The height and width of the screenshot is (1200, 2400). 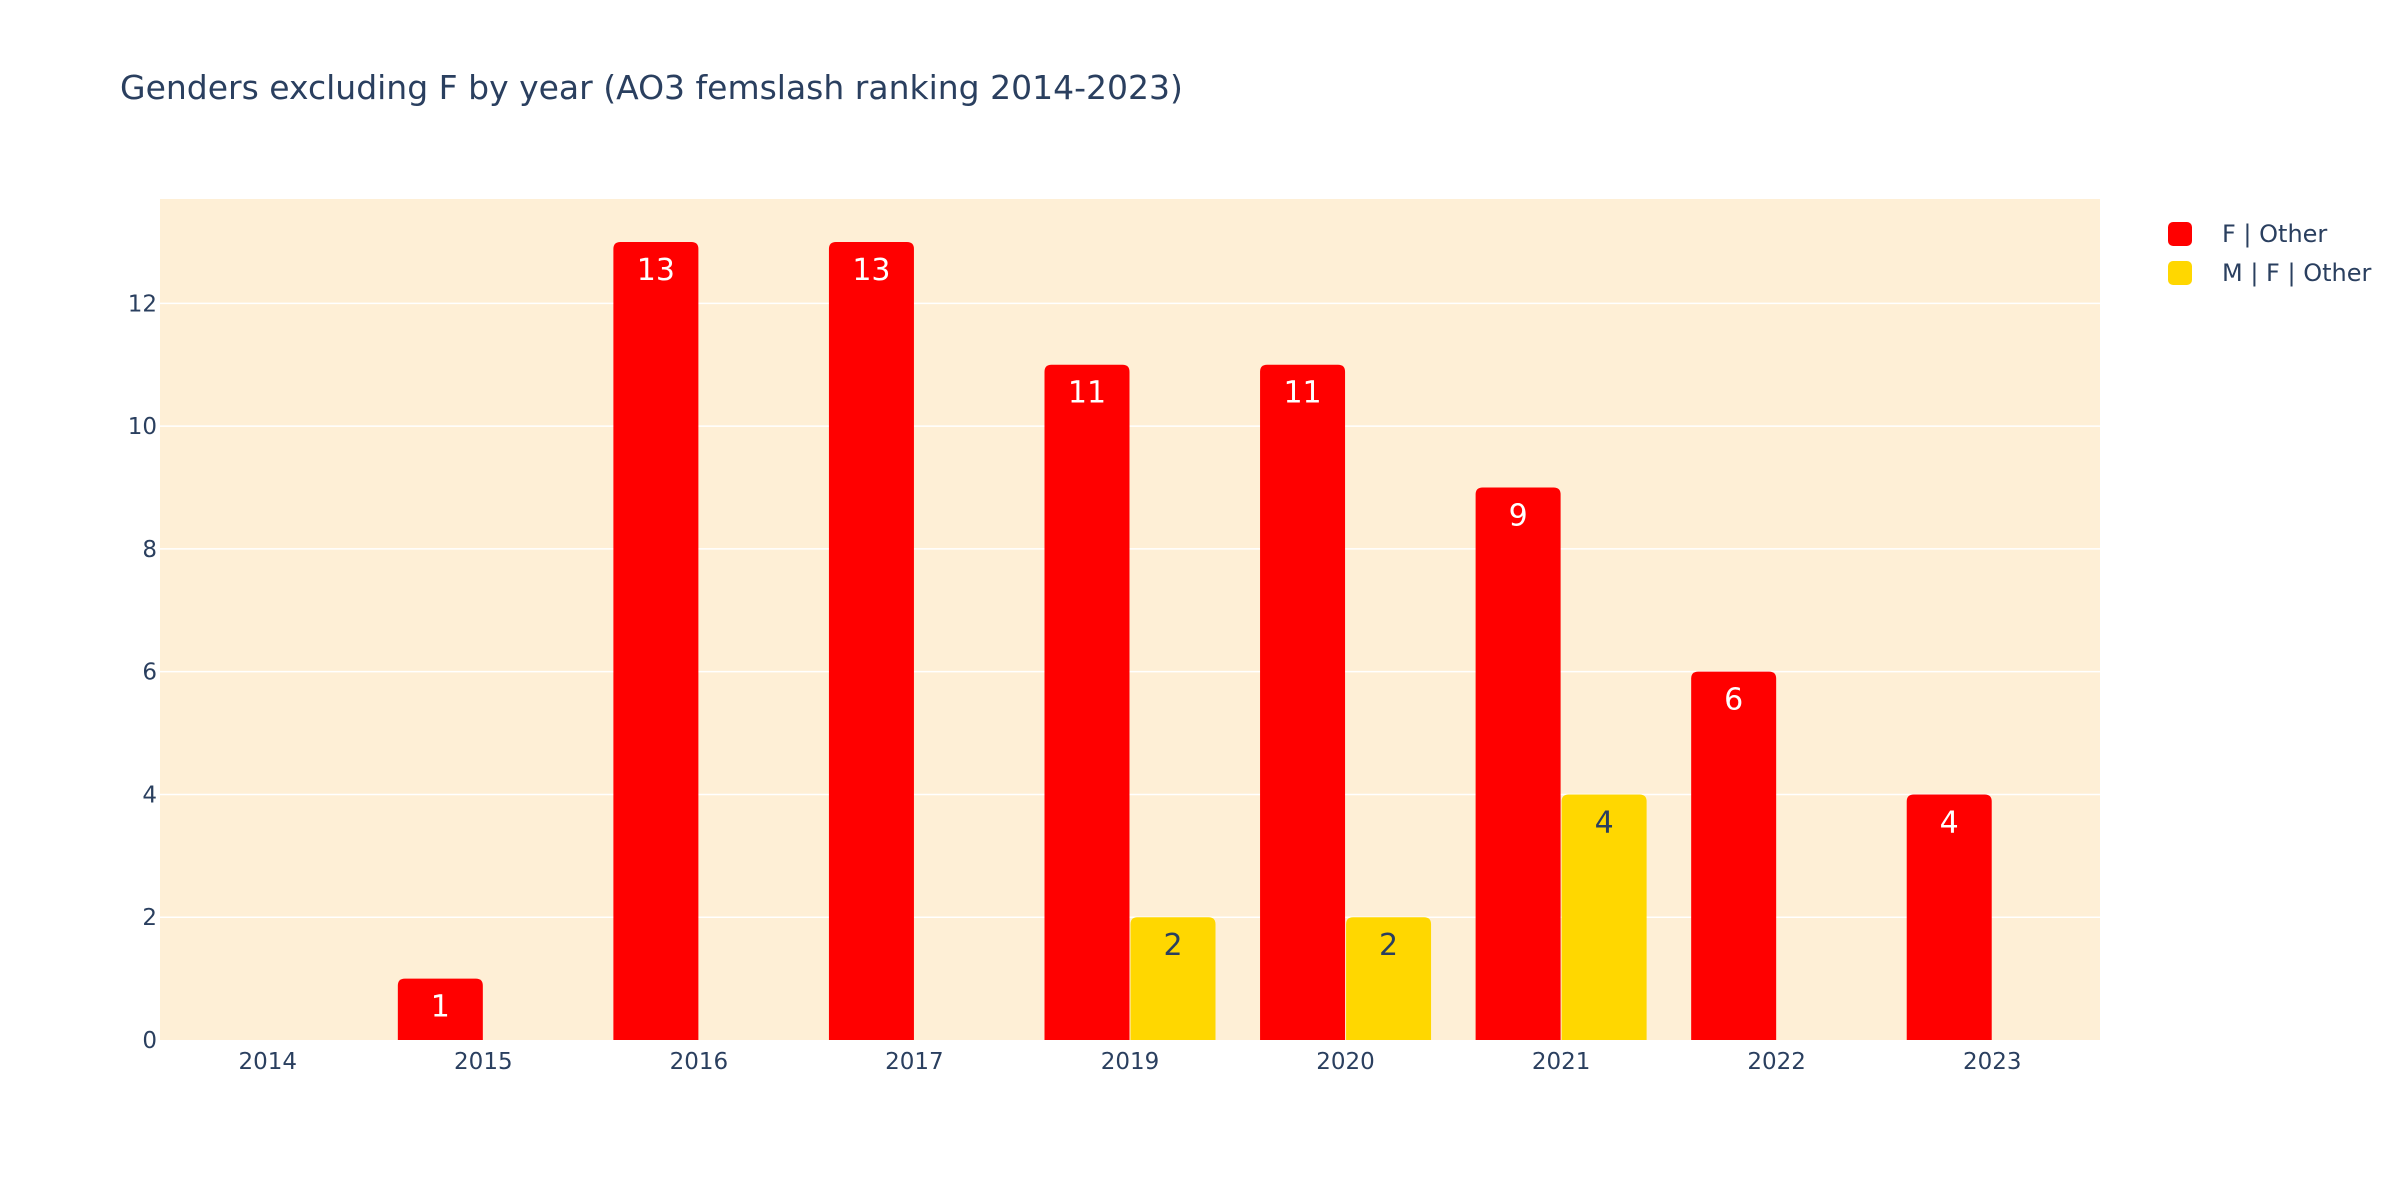 I want to click on y-tick-label: 2, so click(x=149, y=918).